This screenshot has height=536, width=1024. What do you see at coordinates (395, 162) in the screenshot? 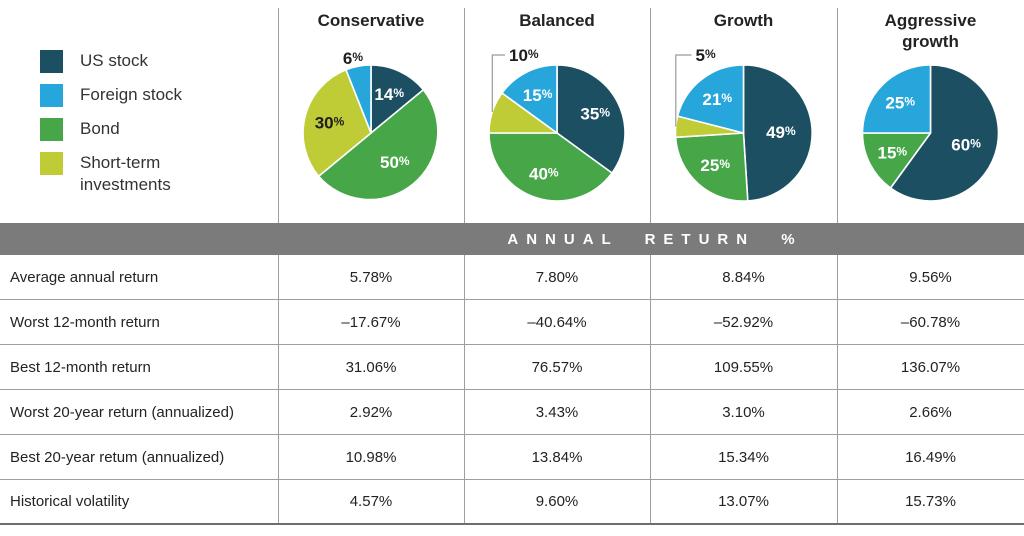
I see `pie-slice-label: 50%` at bounding box center [395, 162].